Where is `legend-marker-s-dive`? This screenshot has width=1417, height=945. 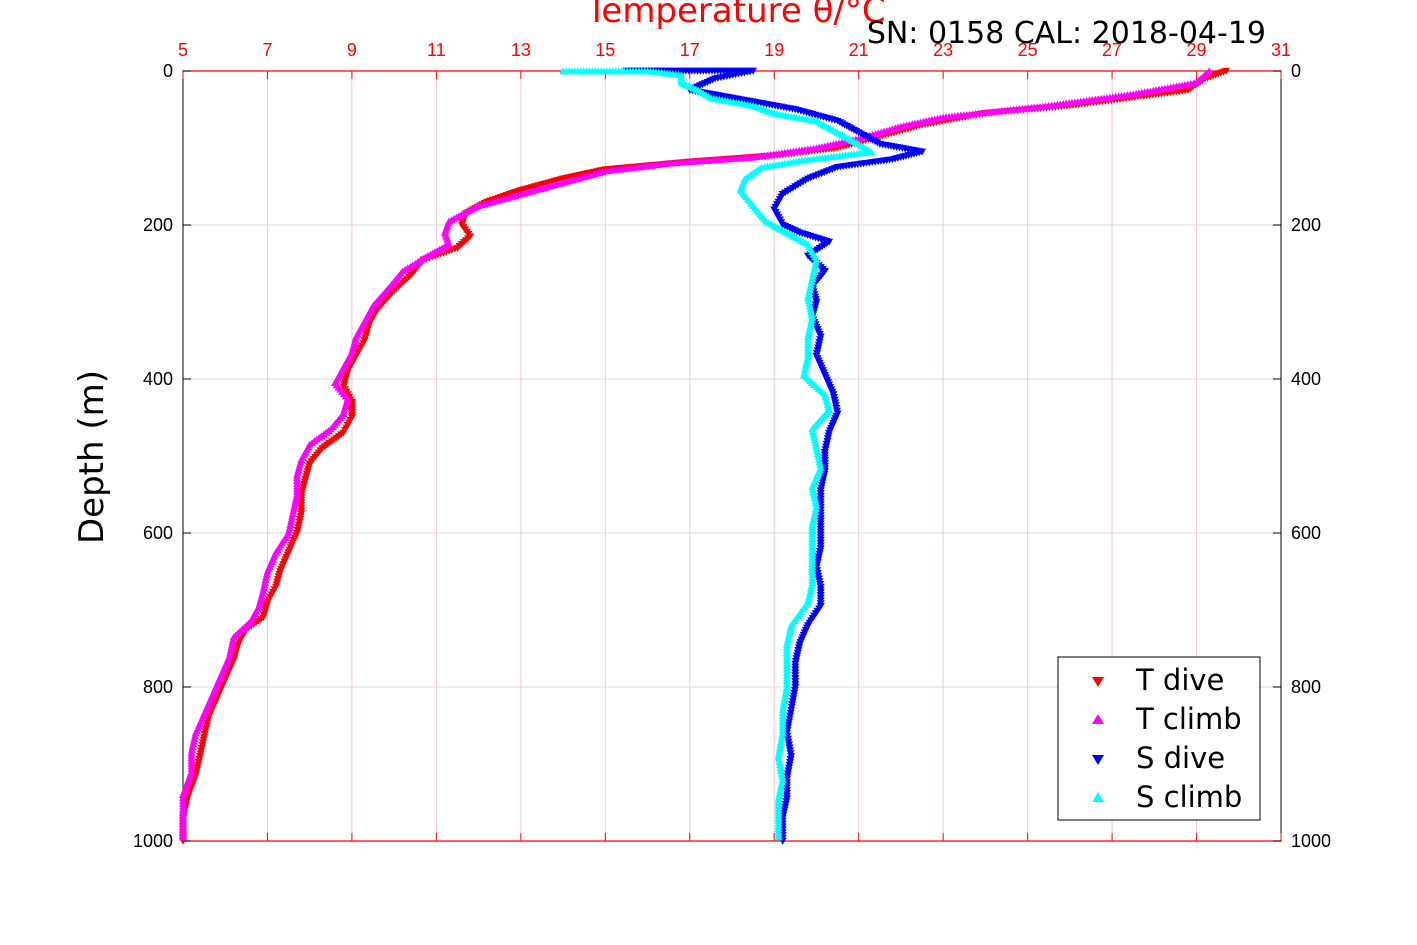
legend-marker-s-dive is located at coordinates (1098, 760).